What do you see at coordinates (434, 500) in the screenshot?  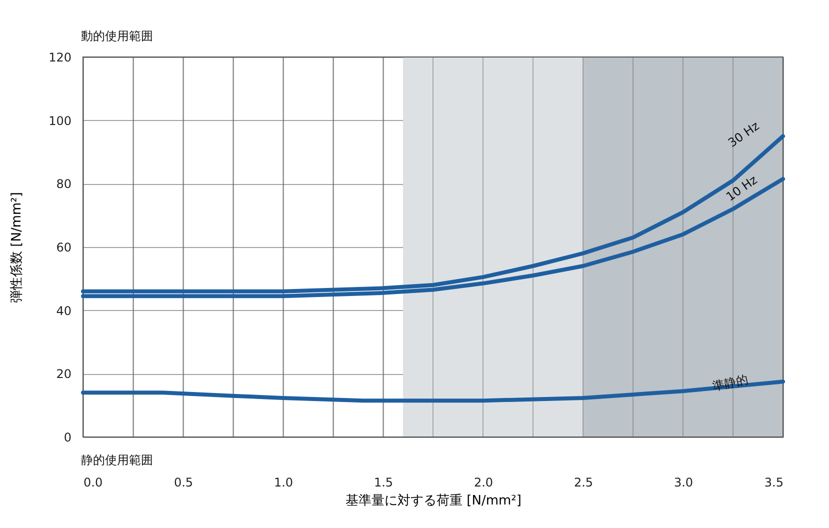 I see `x-axis-title: 基準量に対する荷重 [N/mm²]` at bounding box center [434, 500].